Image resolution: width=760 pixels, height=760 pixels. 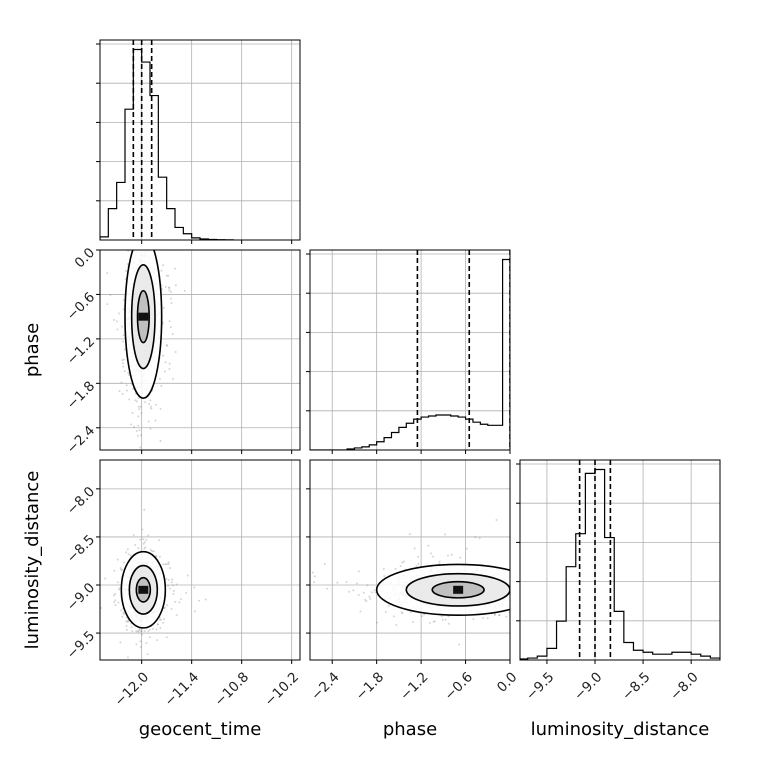 I want to click on panel-bg, so click(x=200, y=140).